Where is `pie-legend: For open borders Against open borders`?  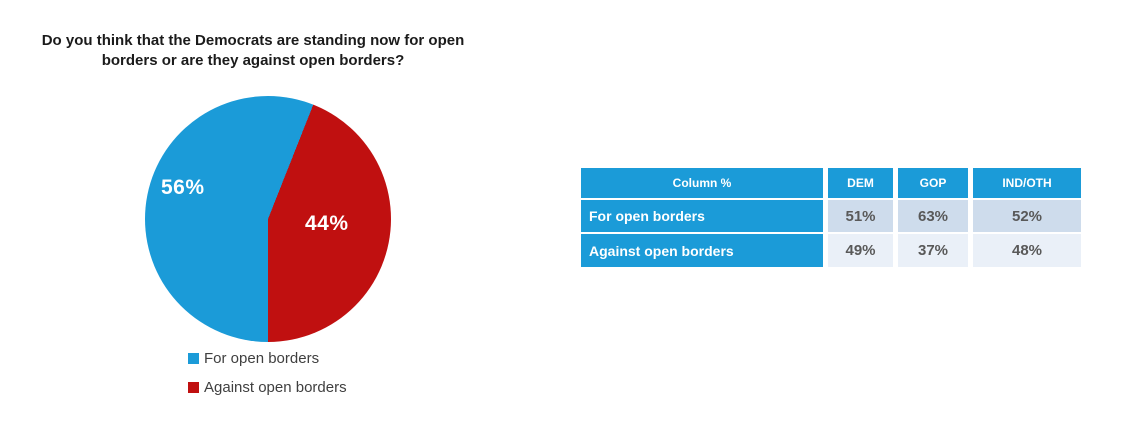
pie-legend: For open borders Against open borders is located at coordinates (267, 372).